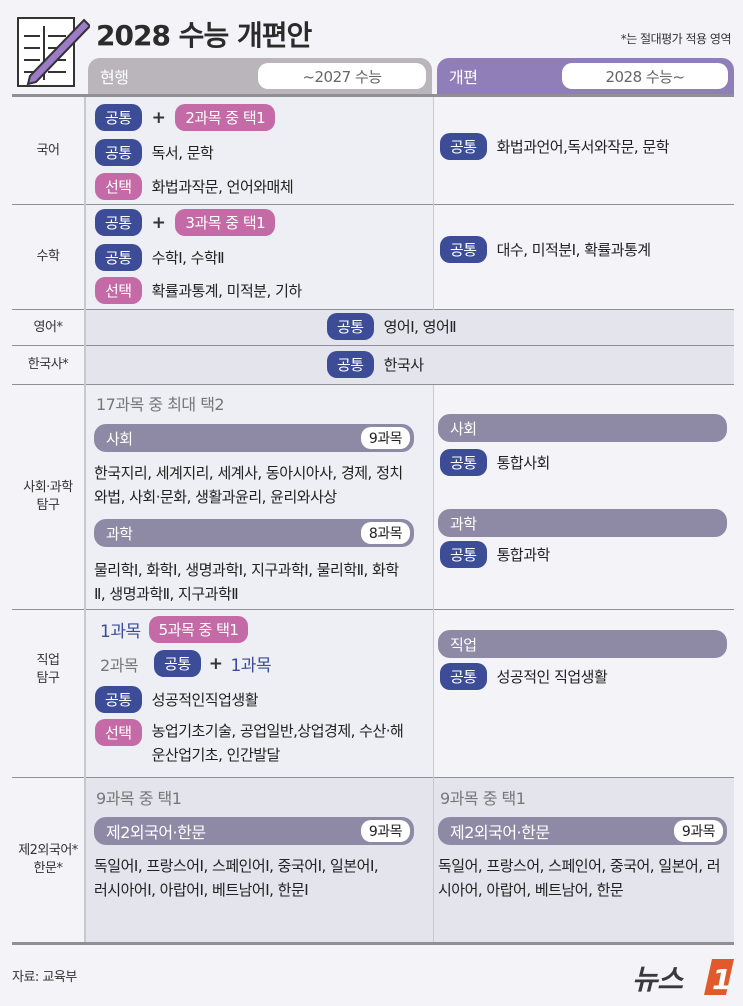  What do you see at coordinates (205, 700) in the screenshot?
I see `subjects: 성공적인직업생활` at bounding box center [205, 700].